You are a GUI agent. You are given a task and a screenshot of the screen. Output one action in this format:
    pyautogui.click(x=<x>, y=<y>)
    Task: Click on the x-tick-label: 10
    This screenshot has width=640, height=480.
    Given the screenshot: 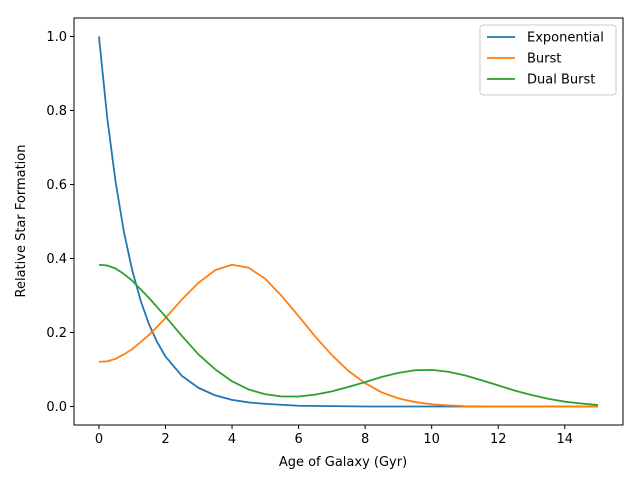 What is the action you would take?
    pyautogui.click(x=431, y=439)
    